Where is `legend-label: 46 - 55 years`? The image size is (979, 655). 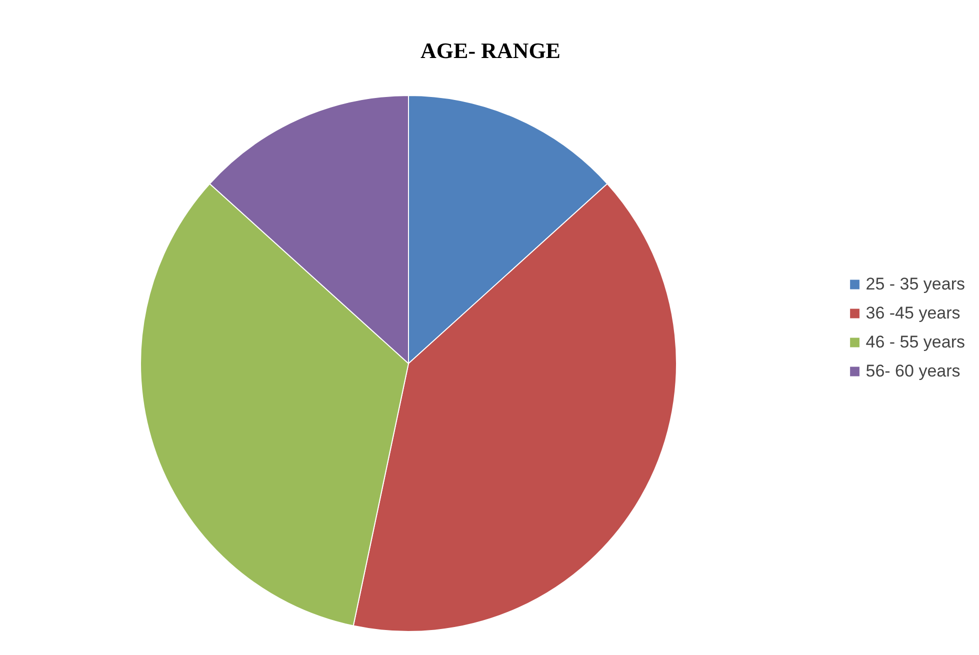 legend-label: 46 - 55 years is located at coordinates (915, 342).